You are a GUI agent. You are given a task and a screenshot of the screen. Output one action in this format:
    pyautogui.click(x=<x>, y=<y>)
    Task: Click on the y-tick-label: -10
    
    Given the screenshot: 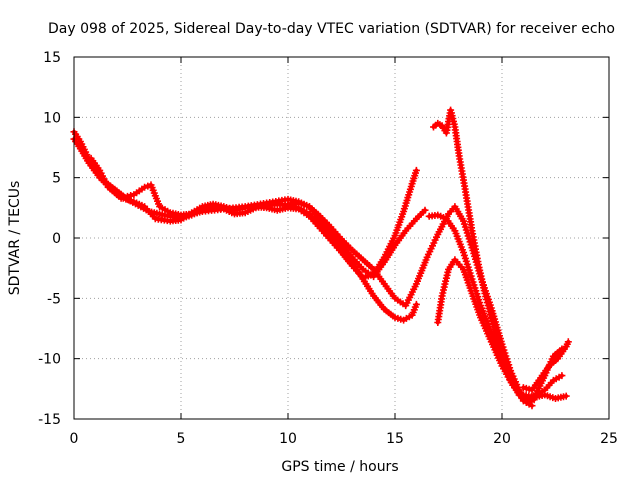 What is the action you would take?
    pyautogui.click(x=49, y=360)
    